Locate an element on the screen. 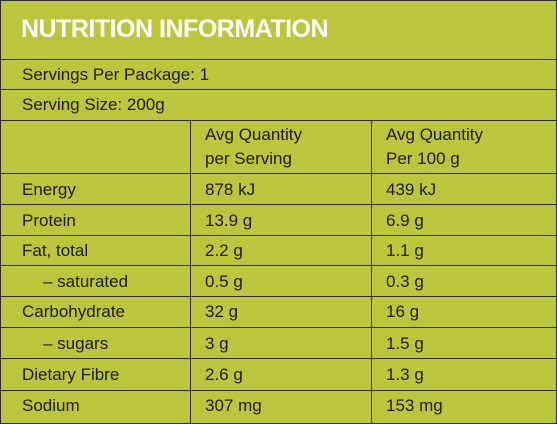 Image resolution: width=557 pixels, height=424 pixels. per-serving-value: 878 kJ is located at coordinates (230, 189).